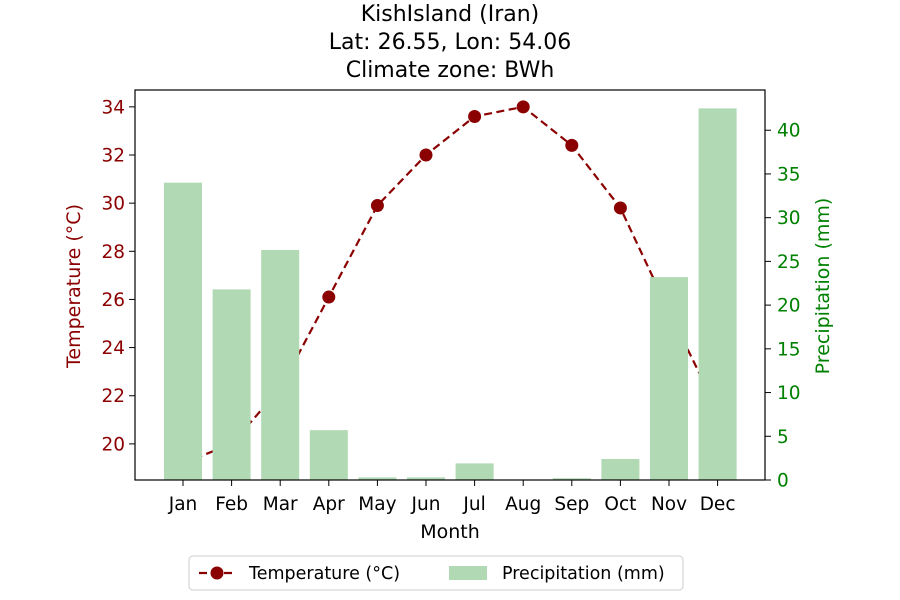 This screenshot has height=600, width=900. What do you see at coordinates (113, 107) in the screenshot?
I see `left-tick-label: 34` at bounding box center [113, 107].